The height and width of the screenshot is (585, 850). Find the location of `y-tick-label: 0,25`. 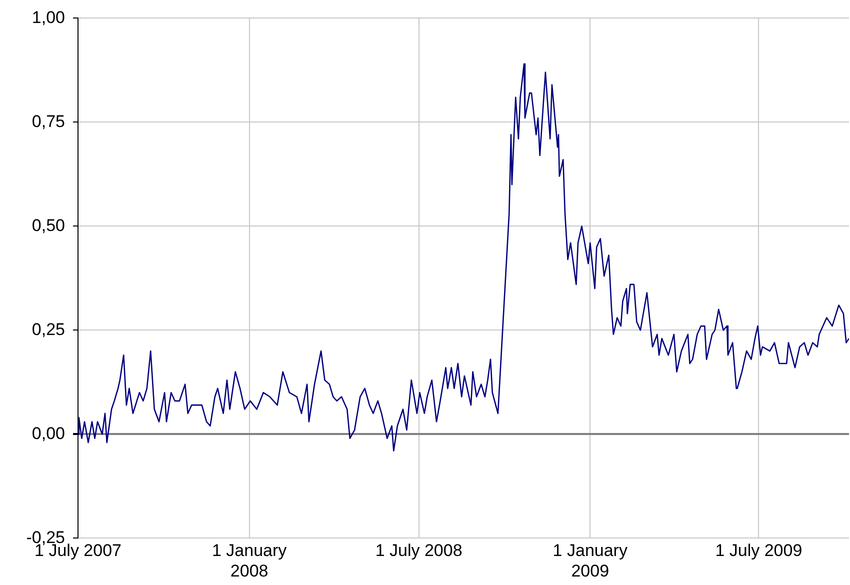

y-tick-label: 0,25 is located at coordinates (48, 329).